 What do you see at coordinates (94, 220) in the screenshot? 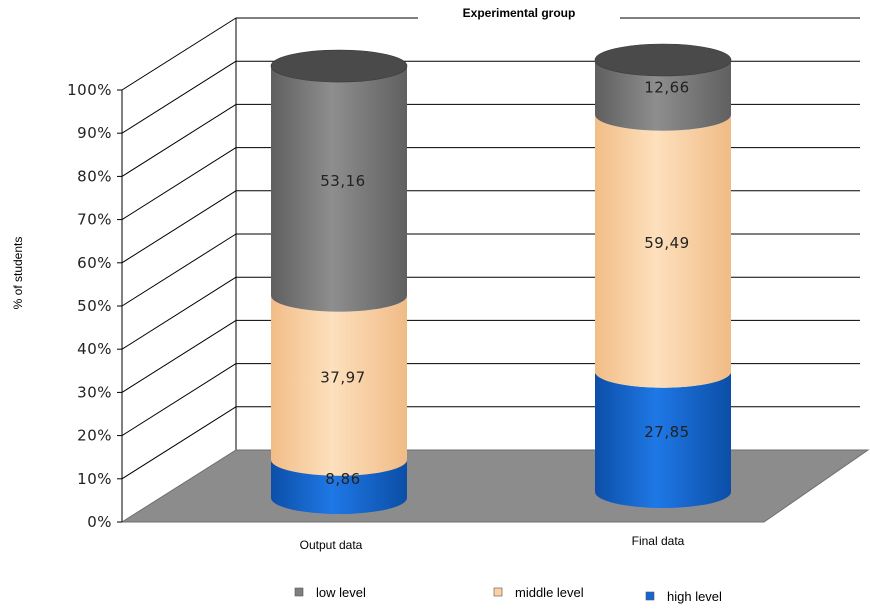
I see `y-tick-label: 70%` at bounding box center [94, 220].